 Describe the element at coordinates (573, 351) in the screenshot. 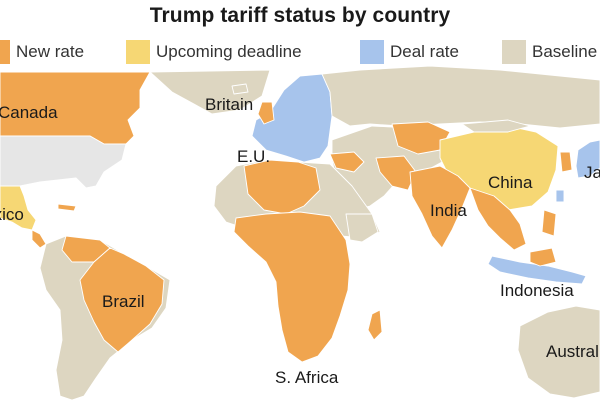

I see `label-australia: Australia` at that location.